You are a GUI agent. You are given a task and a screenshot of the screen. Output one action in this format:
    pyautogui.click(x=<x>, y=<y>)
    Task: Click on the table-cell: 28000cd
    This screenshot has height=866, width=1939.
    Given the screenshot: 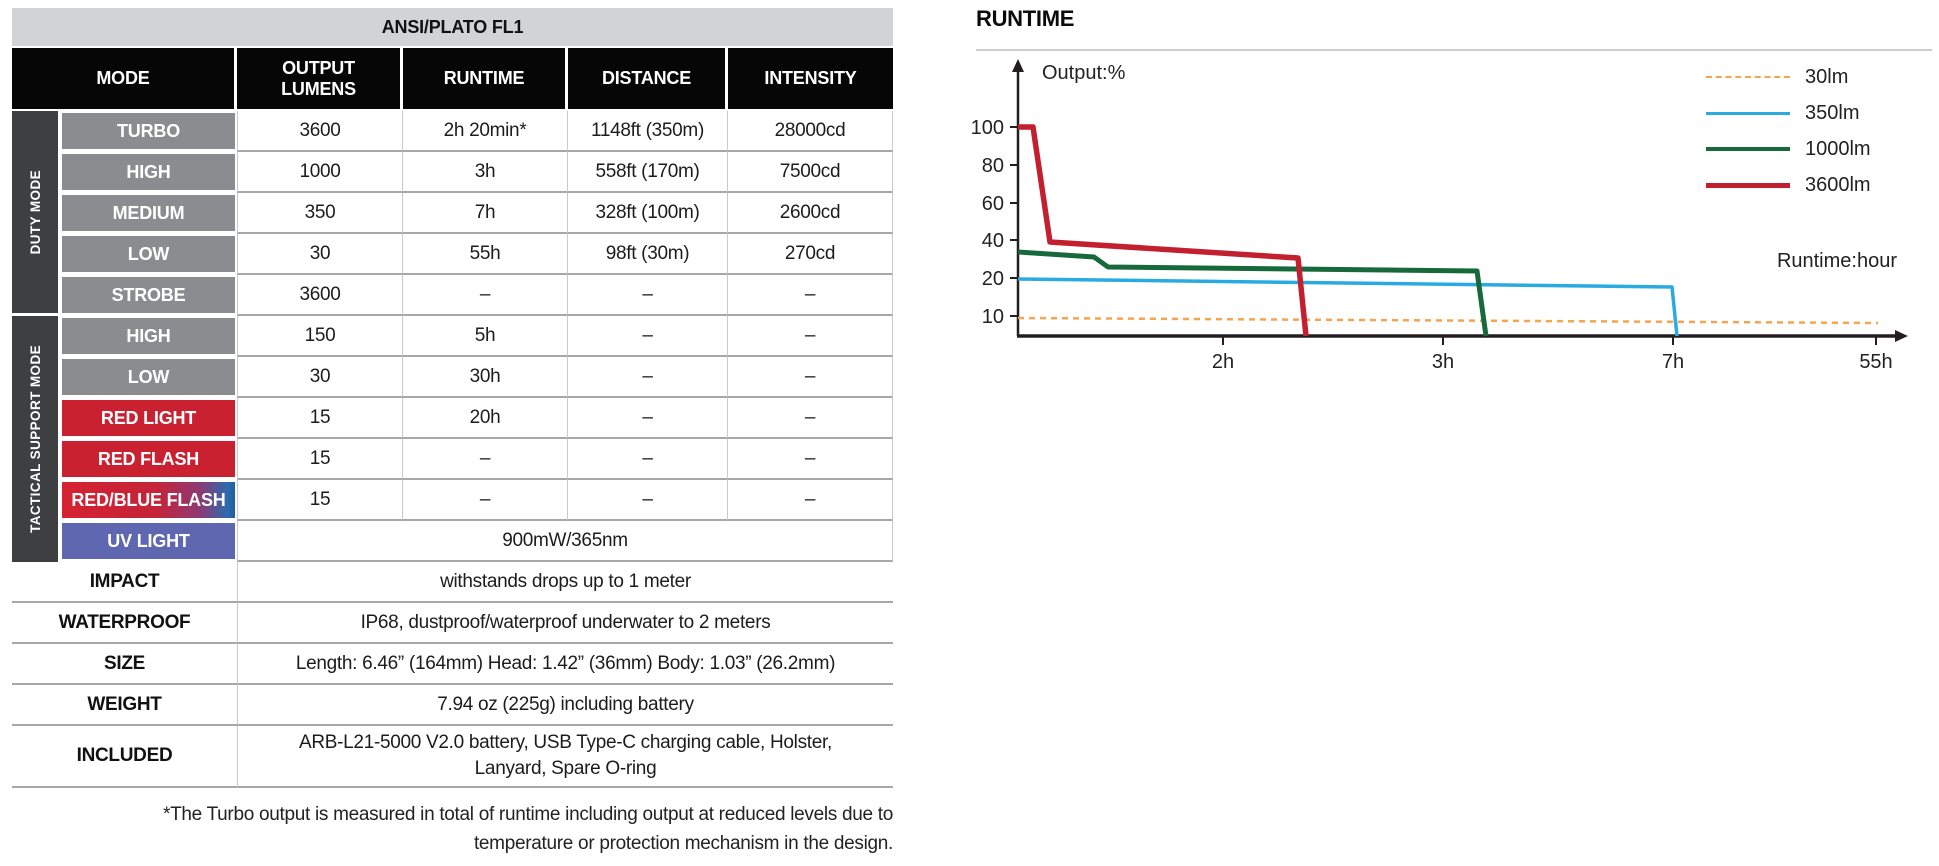 What is the action you would take?
    pyautogui.click(x=810, y=131)
    